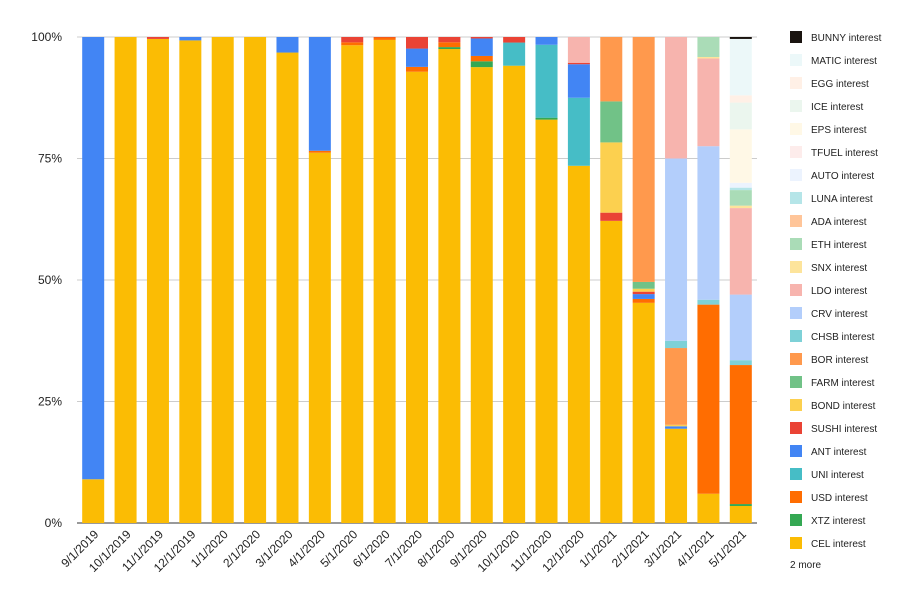  Describe the element at coordinates (836, 37) in the screenshot. I see `legend-item: BUNNY interest` at that location.